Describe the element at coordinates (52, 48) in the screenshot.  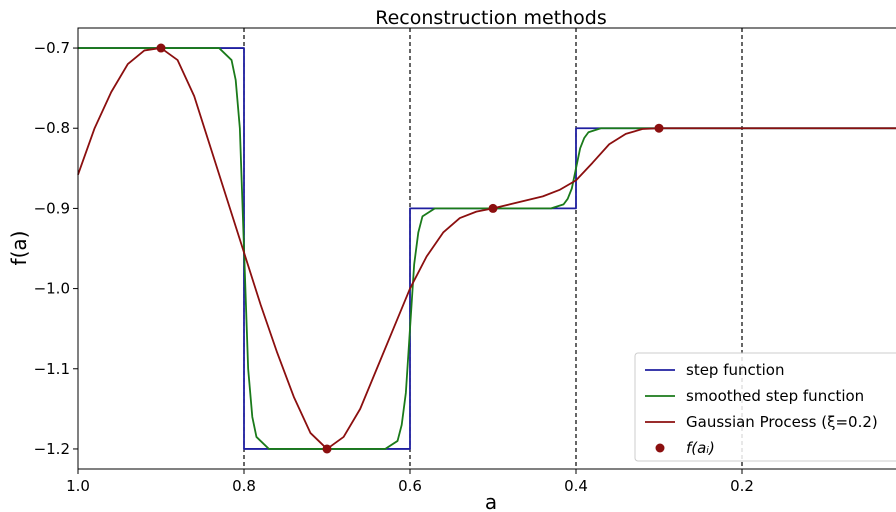
I see `y-tick-label: −0.7` at that location.